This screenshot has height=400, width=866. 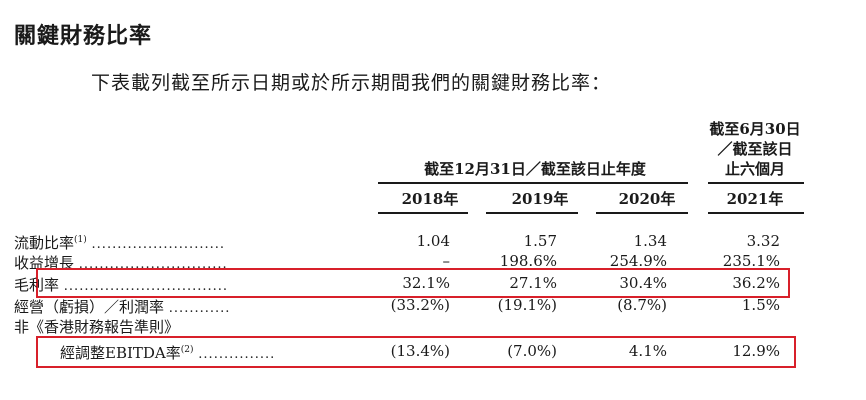 What do you see at coordinates (638, 261) in the screenshot?
I see `cell: 254.9%` at bounding box center [638, 261].